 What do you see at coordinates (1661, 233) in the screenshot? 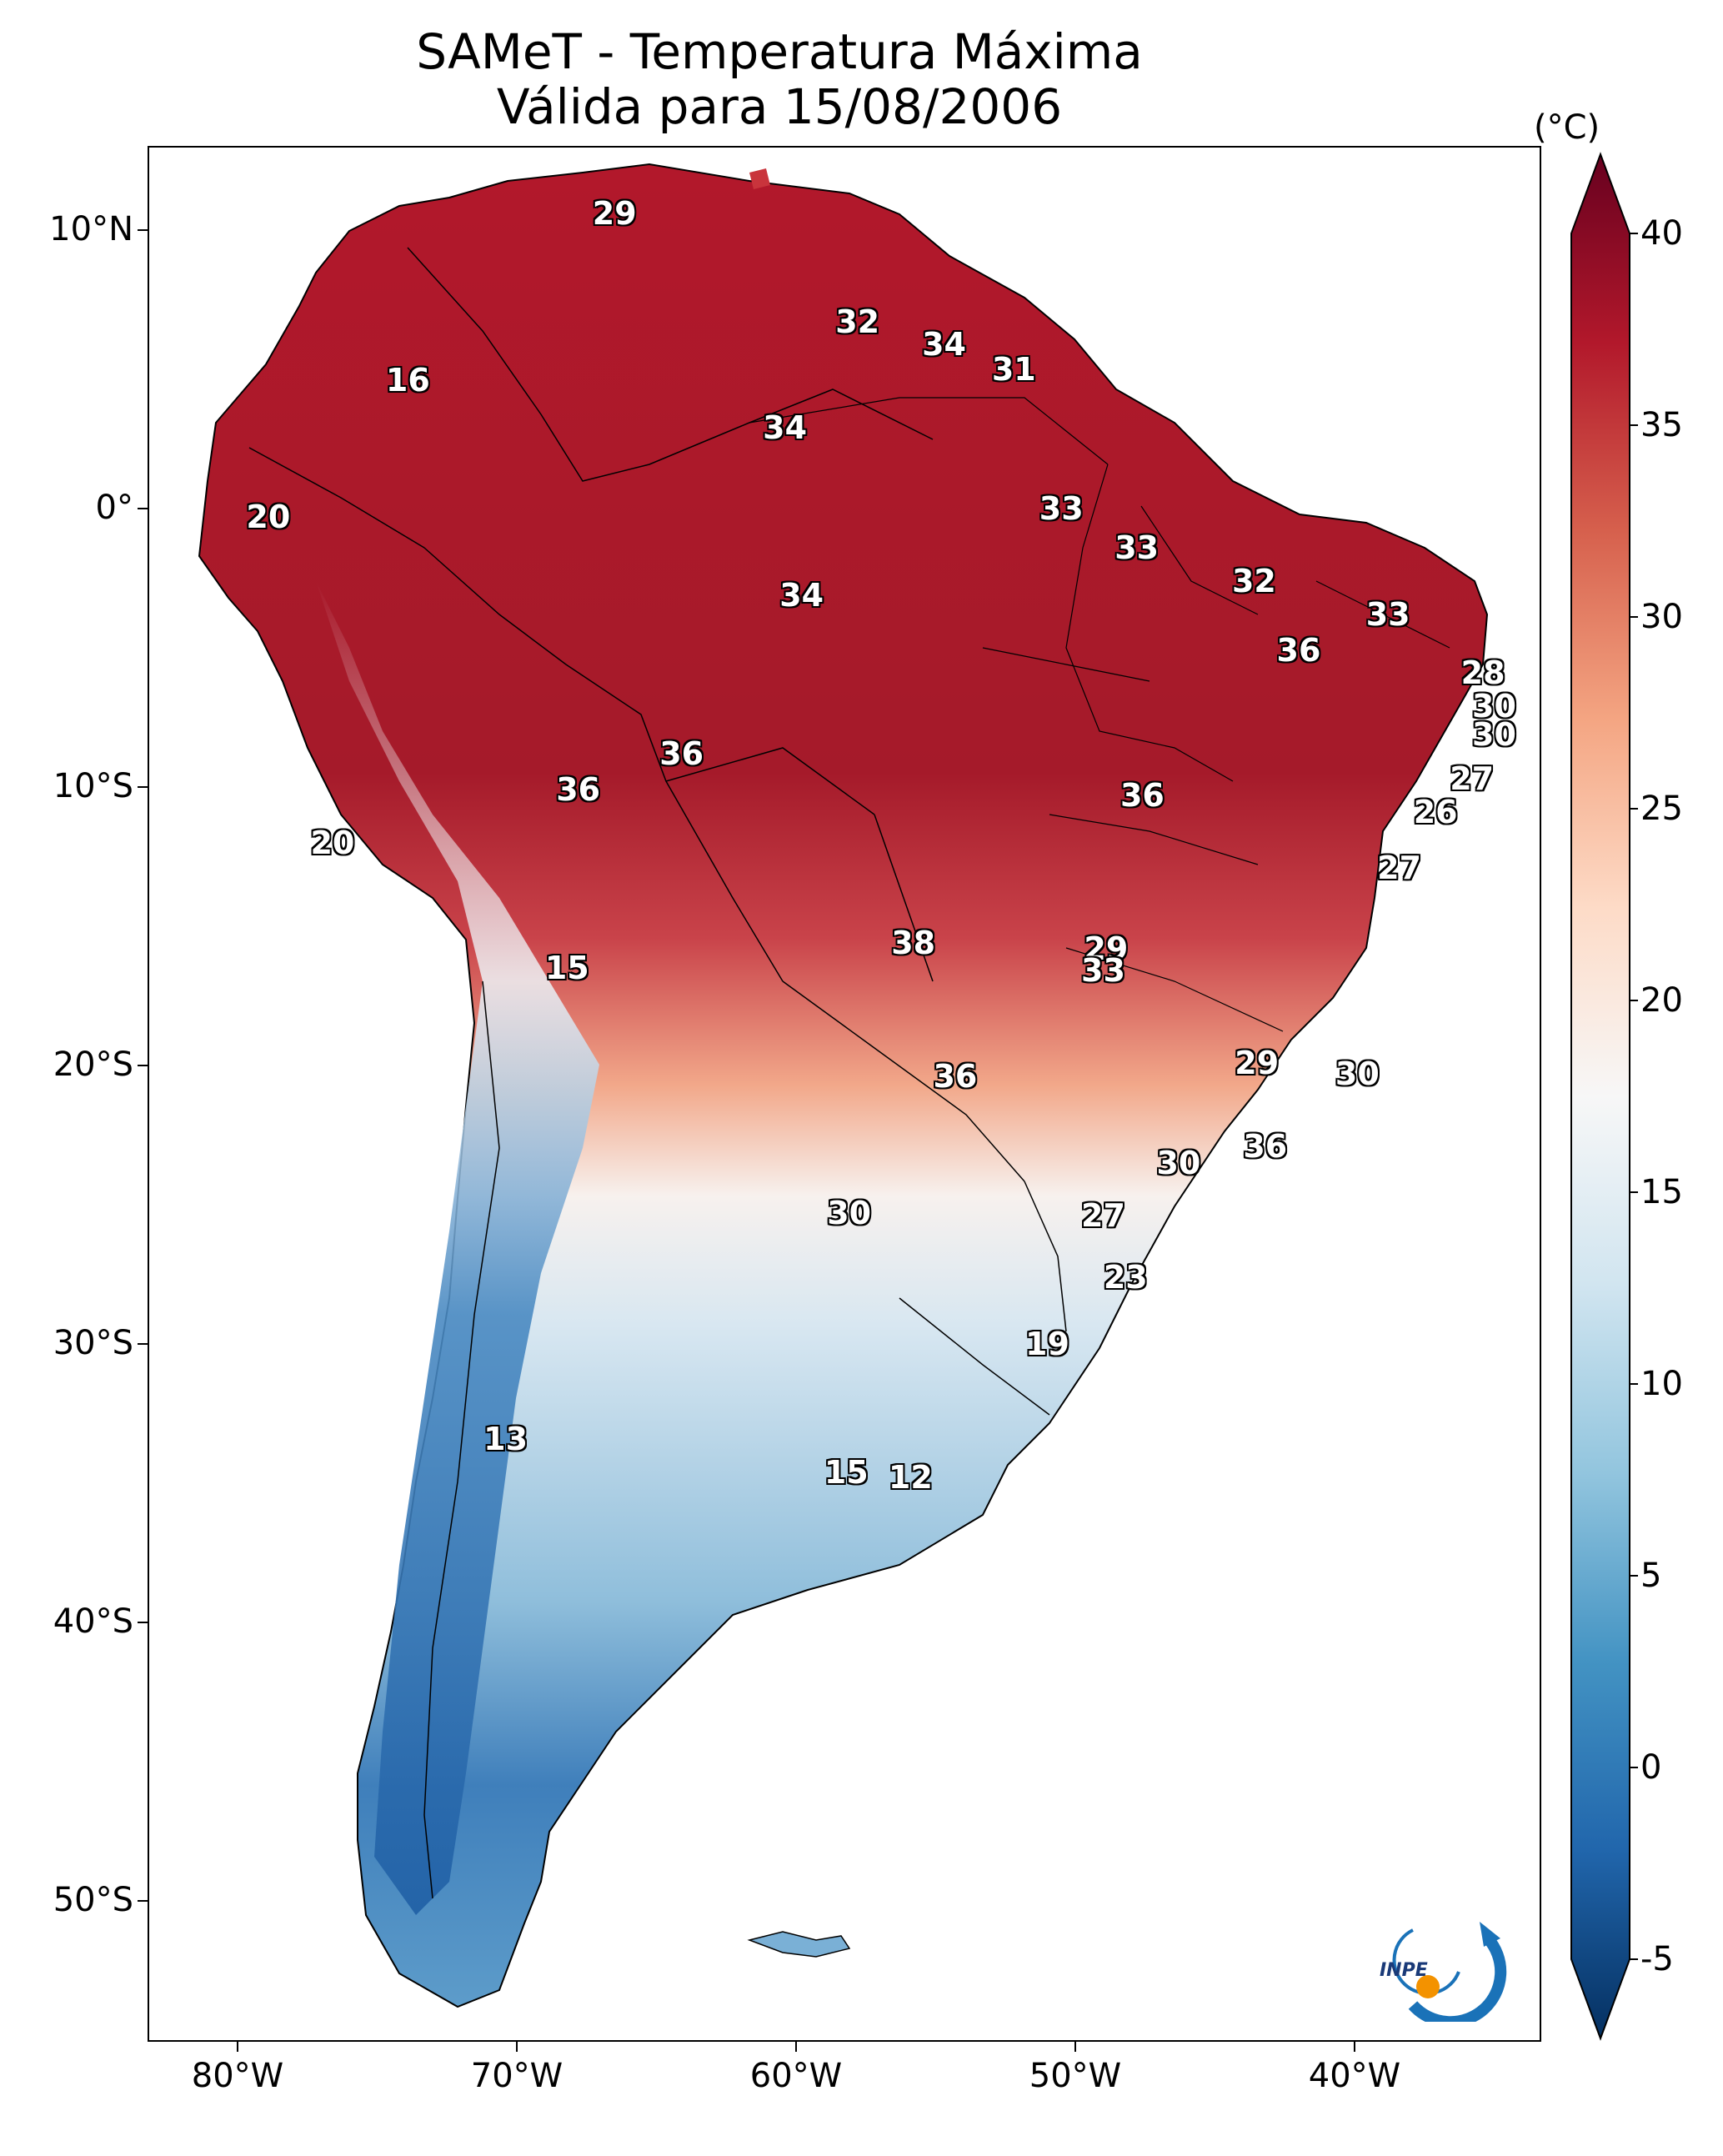
I see `colorbar-tick-label: 40` at bounding box center [1661, 233].